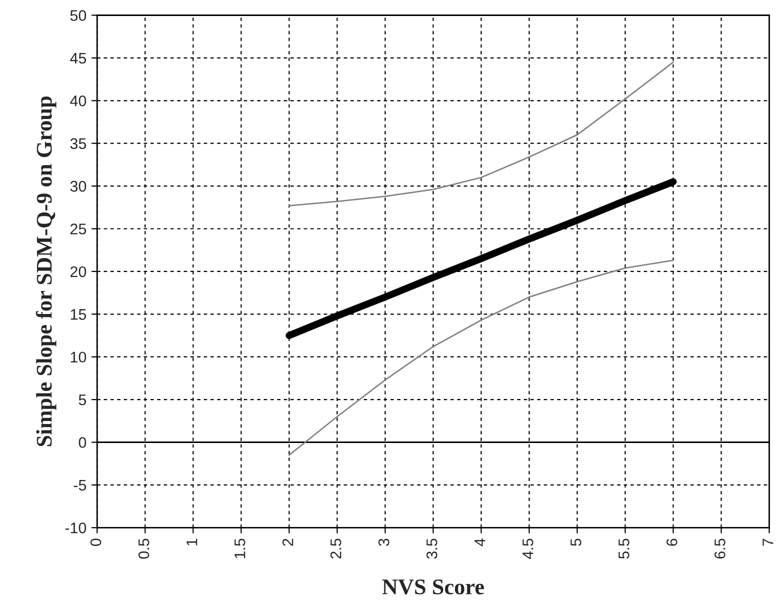 Image resolution: width=777 pixels, height=610 pixels. I want to click on y-axis-title: Simple Slope for SDM-Q-9 on Group, so click(46, 271).